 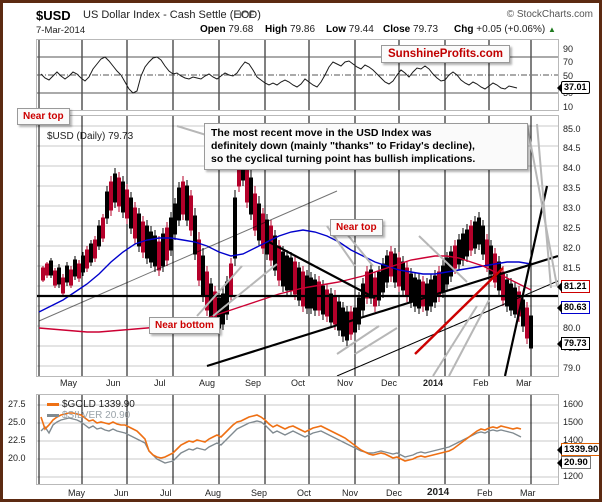 What do you see at coordinates (213, 493) in the screenshot?
I see `xtick-aug-2: Aug` at bounding box center [213, 493].